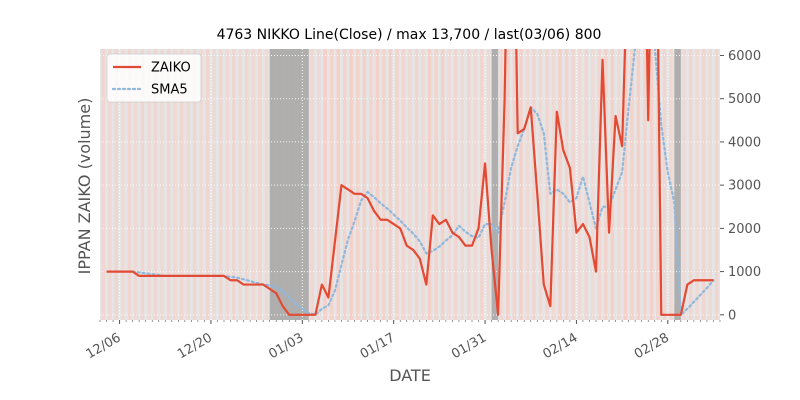 The height and width of the screenshot is (400, 800). What do you see at coordinates (732, 315) in the screenshot?
I see `y-tick-label: 0` at bounding box center [732, 315].